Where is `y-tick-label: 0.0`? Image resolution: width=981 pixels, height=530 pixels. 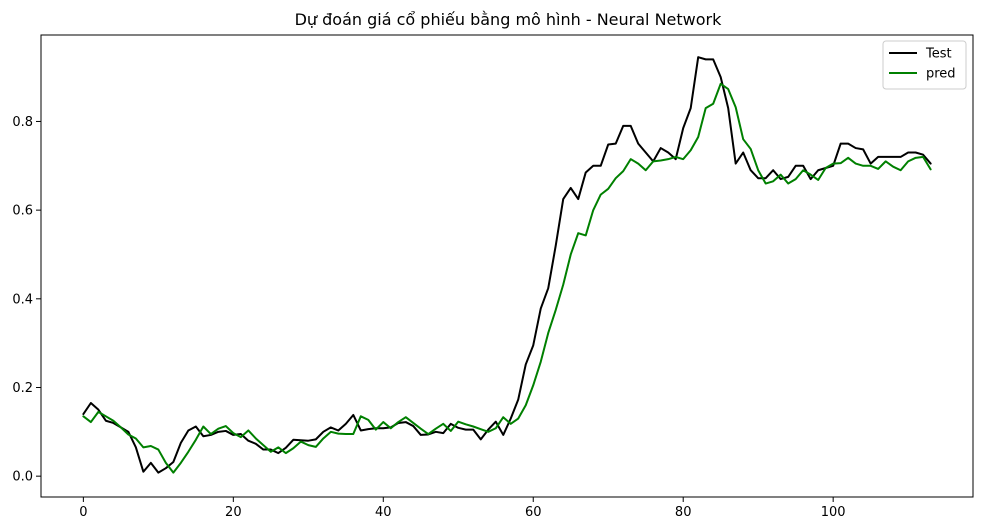 y-tick-label: 0.0 is located at coordinates (22, 477).